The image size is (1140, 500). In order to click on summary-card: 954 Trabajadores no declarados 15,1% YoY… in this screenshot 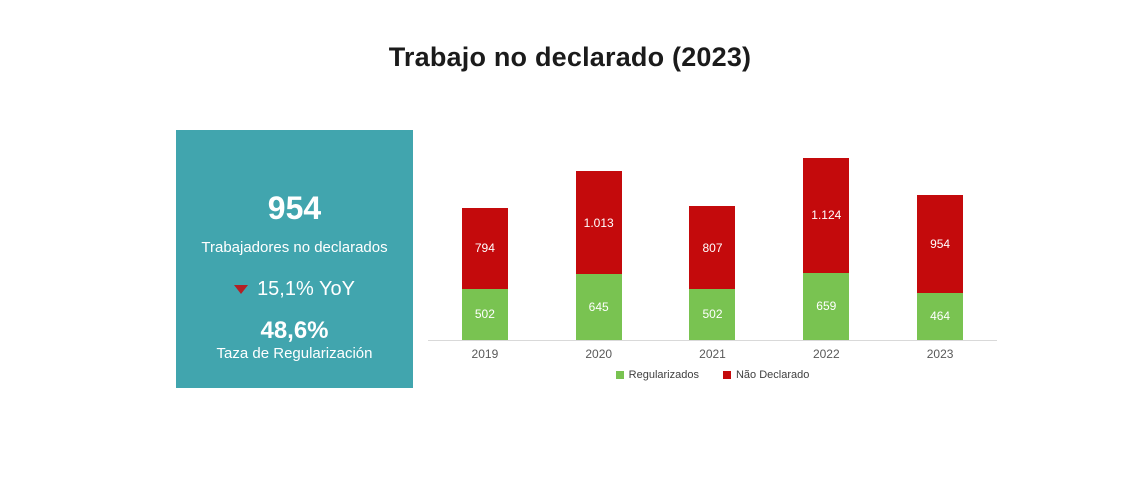, I will do `click(294, 259)`.